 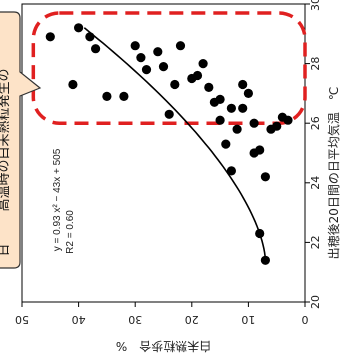 What do you see at coordinates (70, 232) in the screenshot?
I see `r-squared: R2 = 0.60` at bounding box center [70, 232].